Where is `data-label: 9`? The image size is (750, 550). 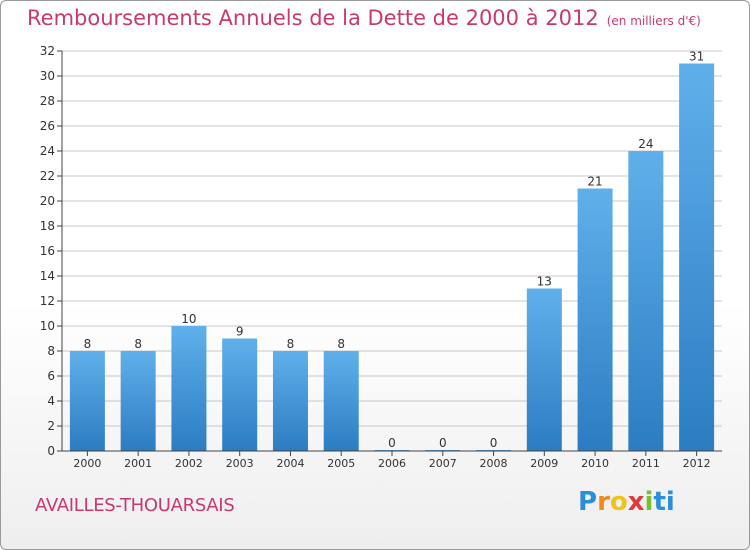 data-label: 9 is located at coordinates (240, 332).